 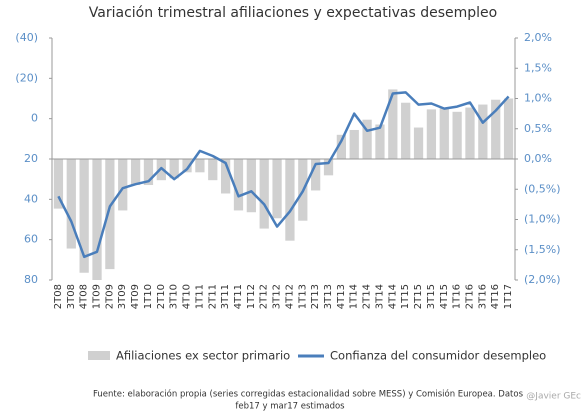 I want to click on x-tick-label: 3T15, so click(x=431, y=296).